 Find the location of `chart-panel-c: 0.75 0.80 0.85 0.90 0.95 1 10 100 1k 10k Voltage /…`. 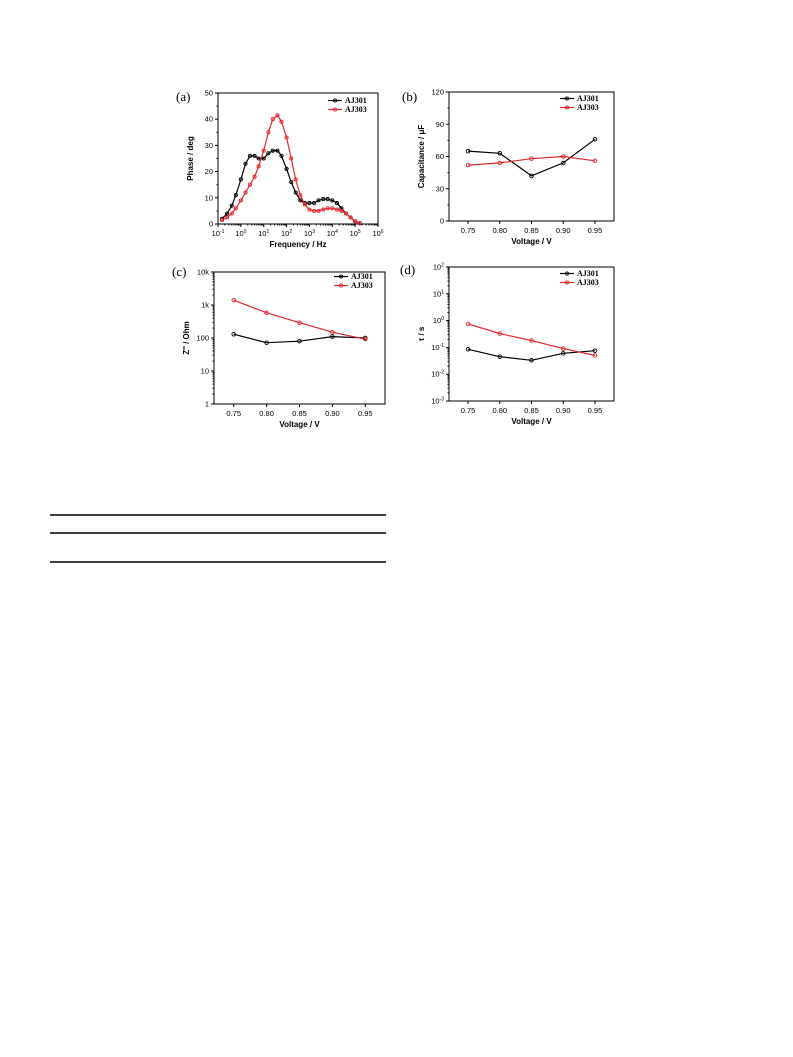

chart-panel-c: 0.75 0.80 0.85 0.90 0.95 1 10 100 1k 10k Voltage /… is located at coordinates (279, 346).